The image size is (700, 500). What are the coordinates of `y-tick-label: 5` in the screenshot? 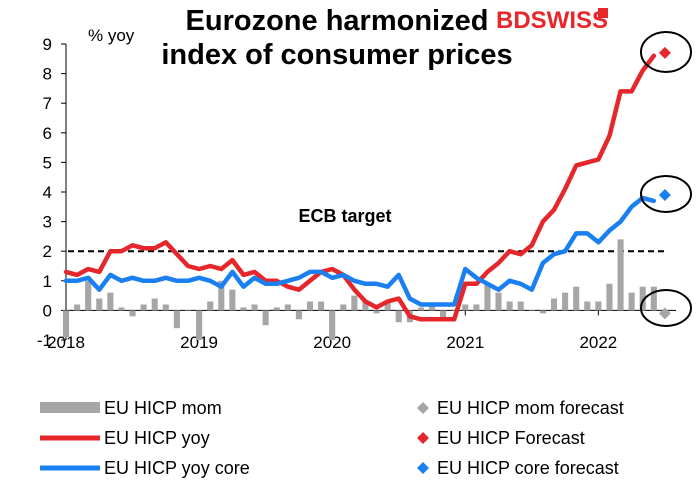 It's located at (47, 162).